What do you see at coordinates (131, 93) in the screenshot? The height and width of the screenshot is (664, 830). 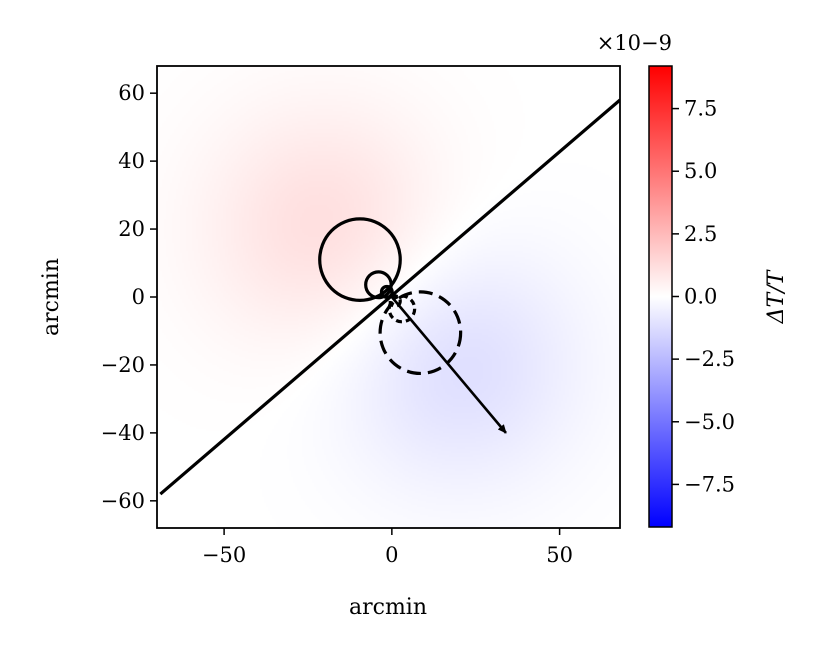 I see `y-tick-label: 60` at bounding box center [131, 93].